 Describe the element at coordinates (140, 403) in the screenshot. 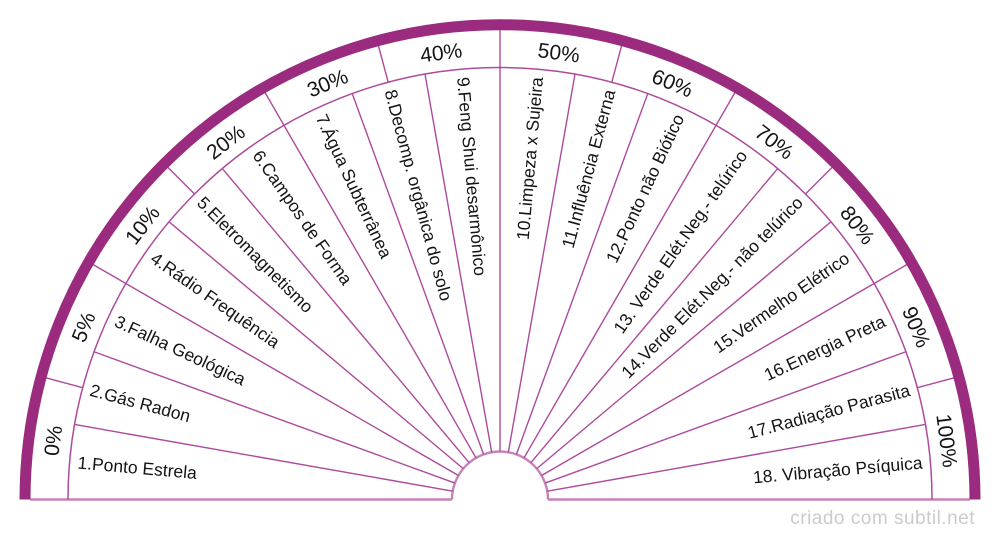

I see `sector-label-2: 2.Gás Radon` at that location.